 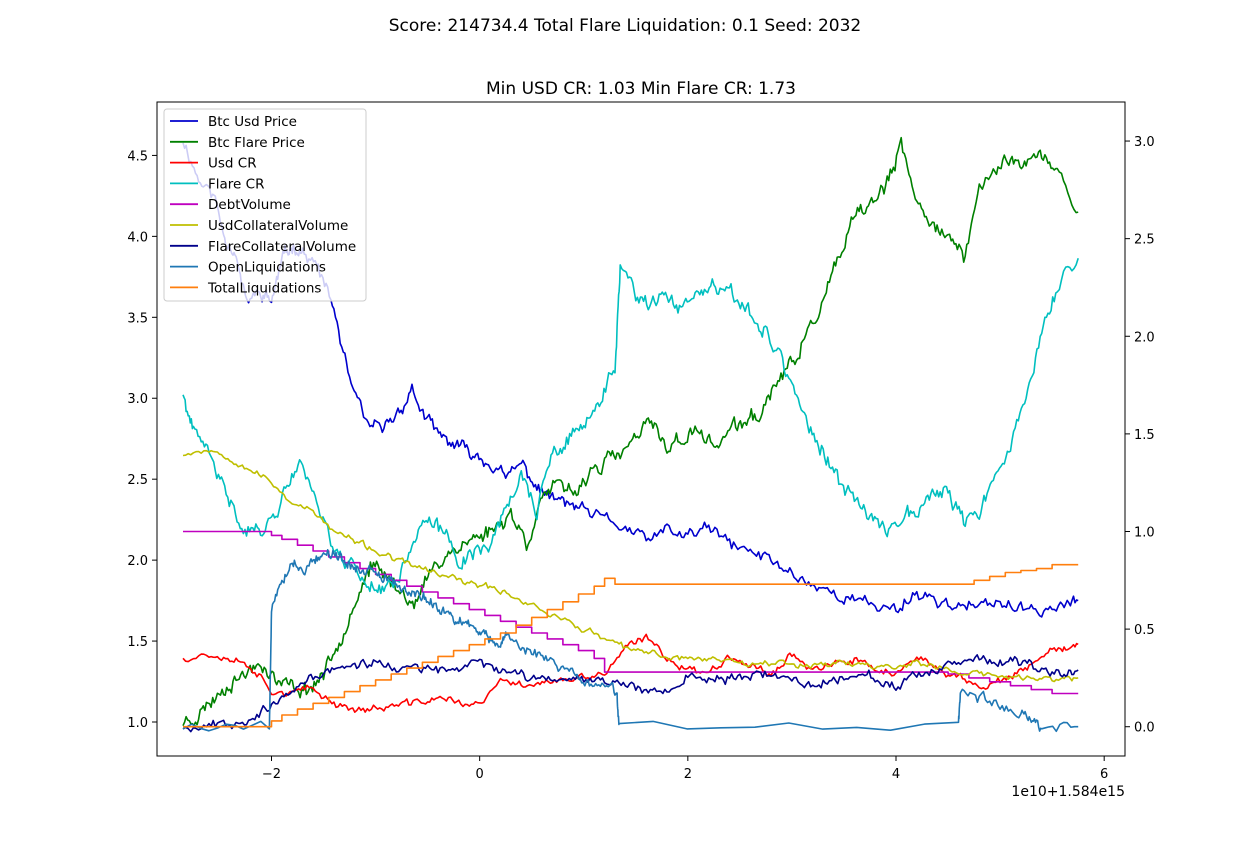 What do you see at coordinates (1144, 728) in the screenshot?
I see `y-right-tick-label-0: 0.0` at bounding box center [1144, 728].